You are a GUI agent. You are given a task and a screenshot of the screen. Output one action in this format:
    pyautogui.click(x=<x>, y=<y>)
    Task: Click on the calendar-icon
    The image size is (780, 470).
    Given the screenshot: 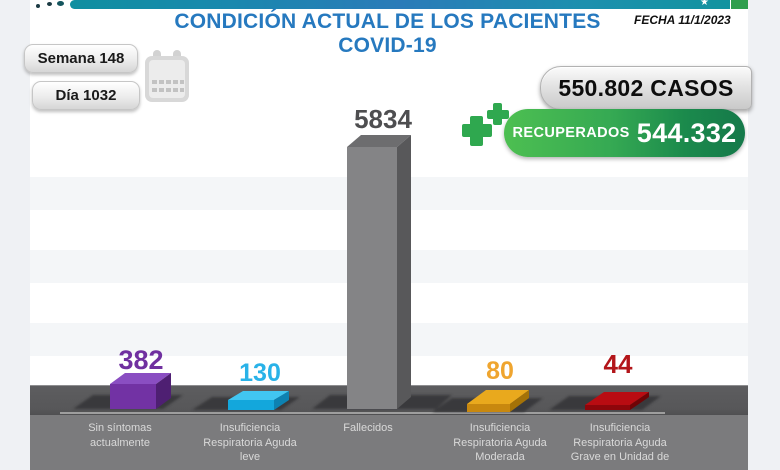 What is the action you would take?
    pyautogui.click(x=168, y=79)
    